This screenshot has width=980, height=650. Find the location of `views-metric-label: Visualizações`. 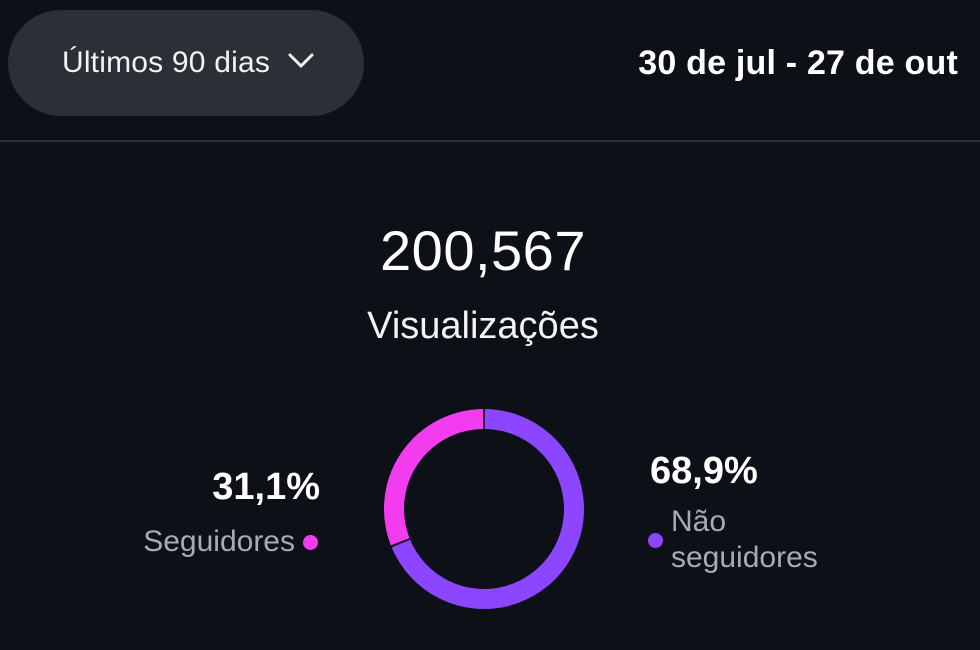

views-metric-label: Visualizações is located at coordinates (483, 326).